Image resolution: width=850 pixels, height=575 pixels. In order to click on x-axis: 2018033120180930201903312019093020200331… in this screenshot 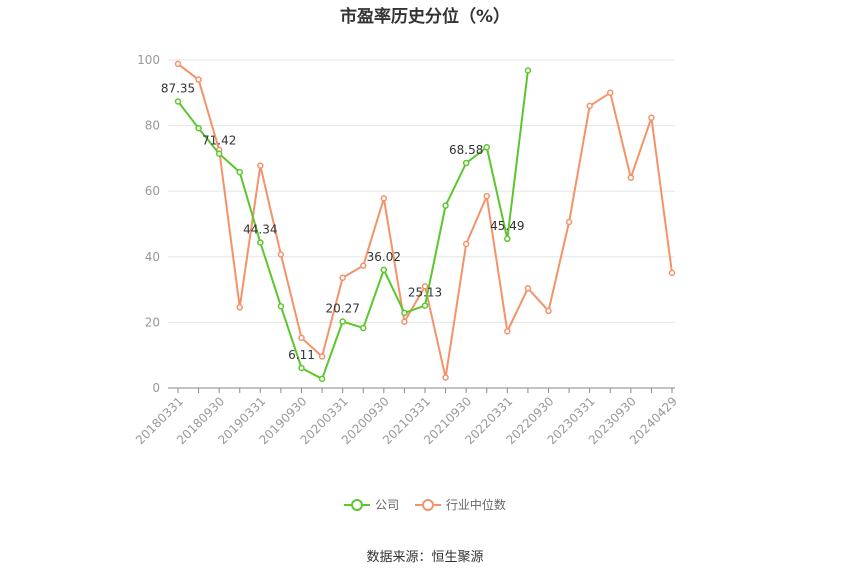, I will do `click(406, 417)`.